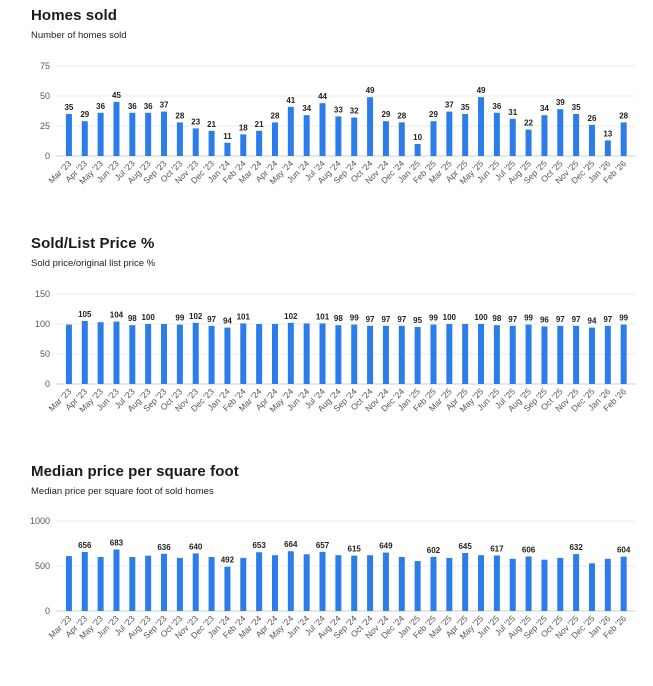 The image size is (653, 686). I want to click on data-label: 23, so click(195, 121).